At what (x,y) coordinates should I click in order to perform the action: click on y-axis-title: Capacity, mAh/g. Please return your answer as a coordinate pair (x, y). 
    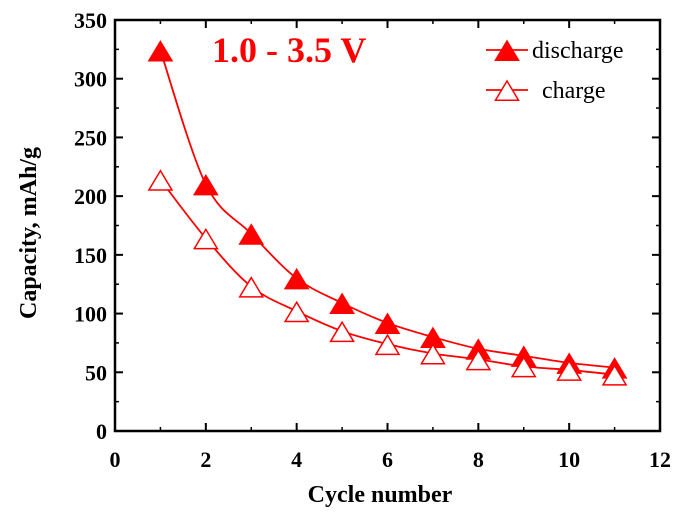
    Looking at the image, I should click on (29, 233).